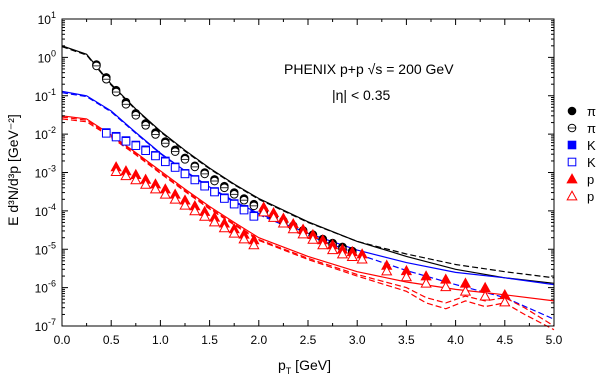  Describe the element at coordinates (160, 340) in the screenshot. I see `x-tick-label: 1.0` at that location.